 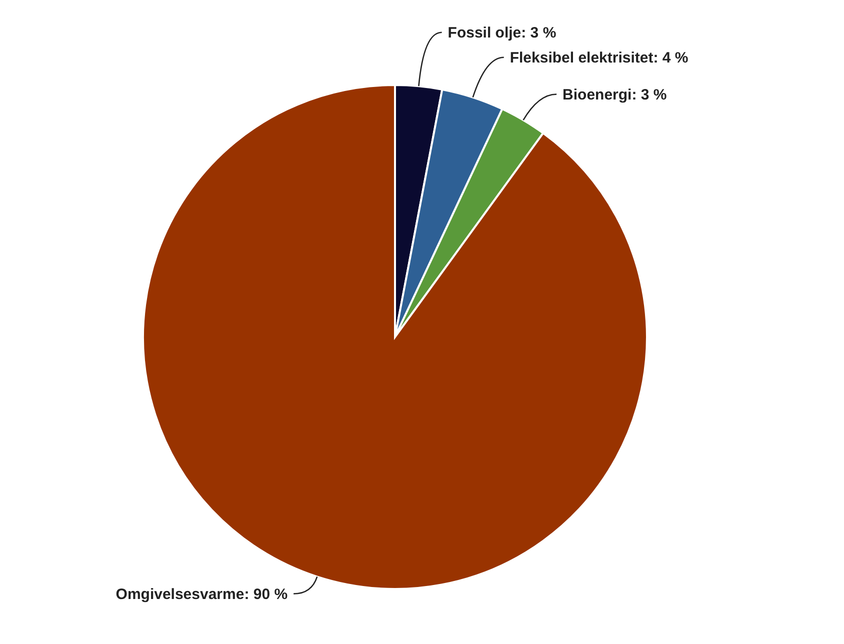 I want to click on slice-label: Fossil olje: 3 %, so click(x=502, y=33).